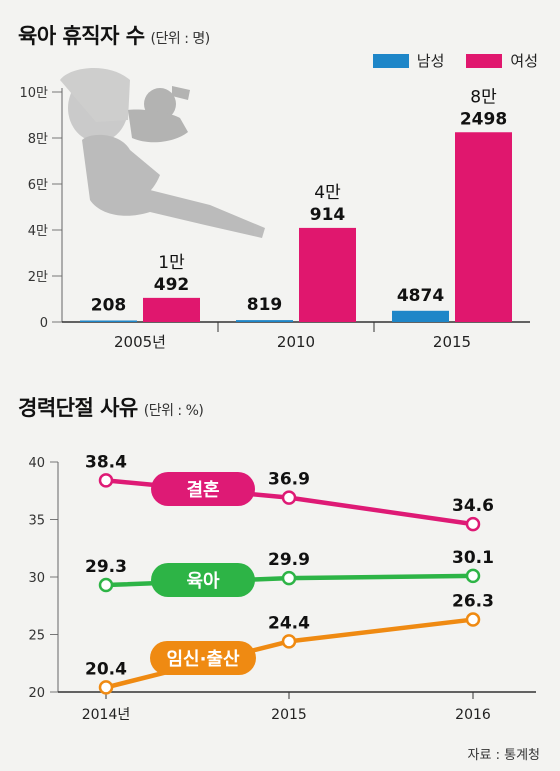  I want to click on x-tick-label: 2014년, so click(106, 715).